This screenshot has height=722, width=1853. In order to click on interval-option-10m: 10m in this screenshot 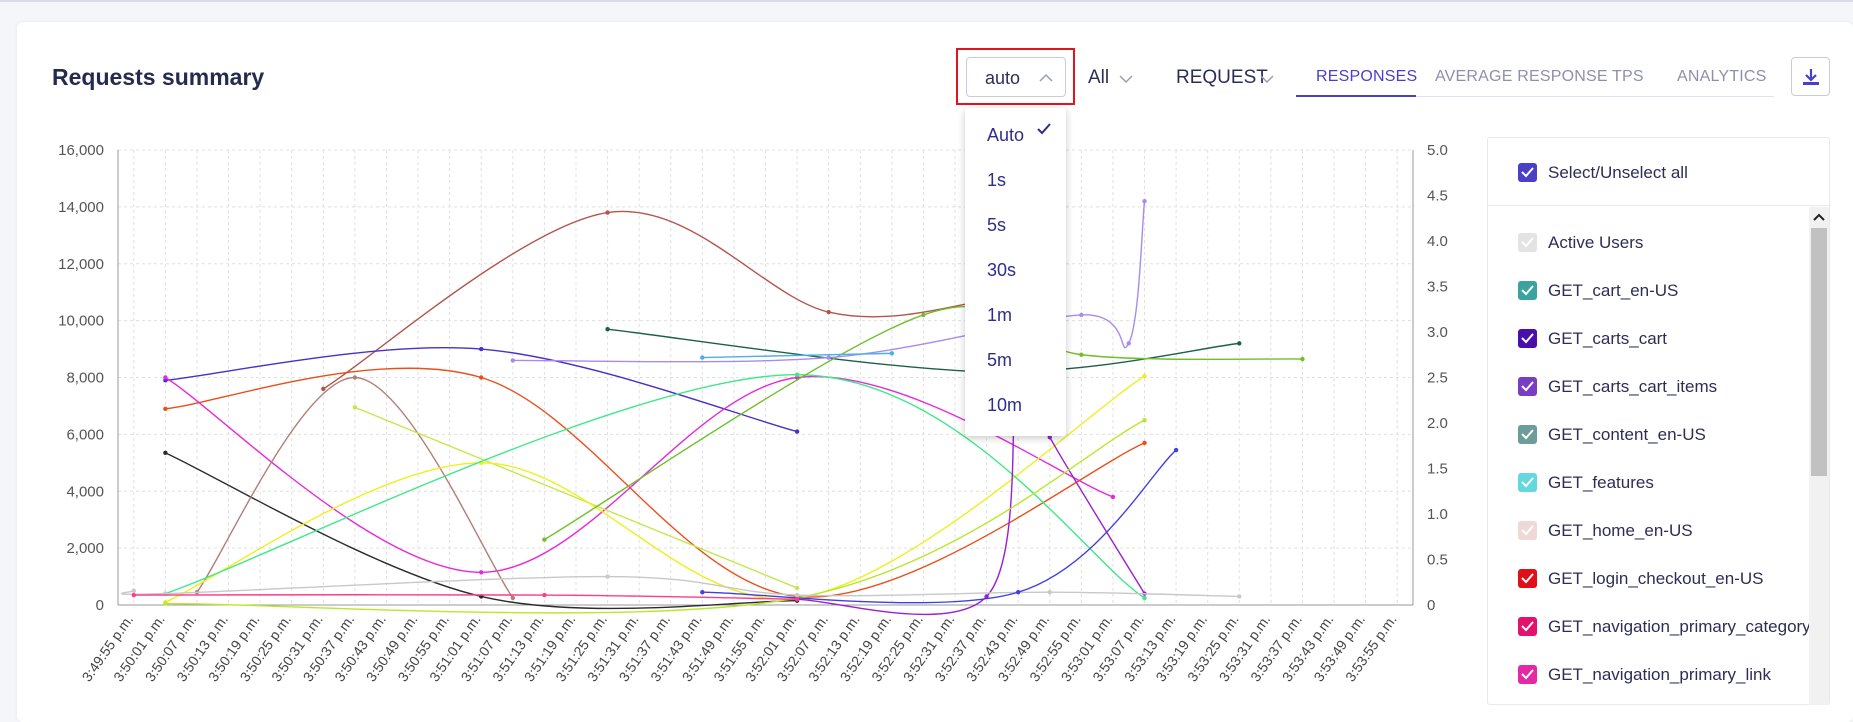, I will do `click(1005, 405)`.